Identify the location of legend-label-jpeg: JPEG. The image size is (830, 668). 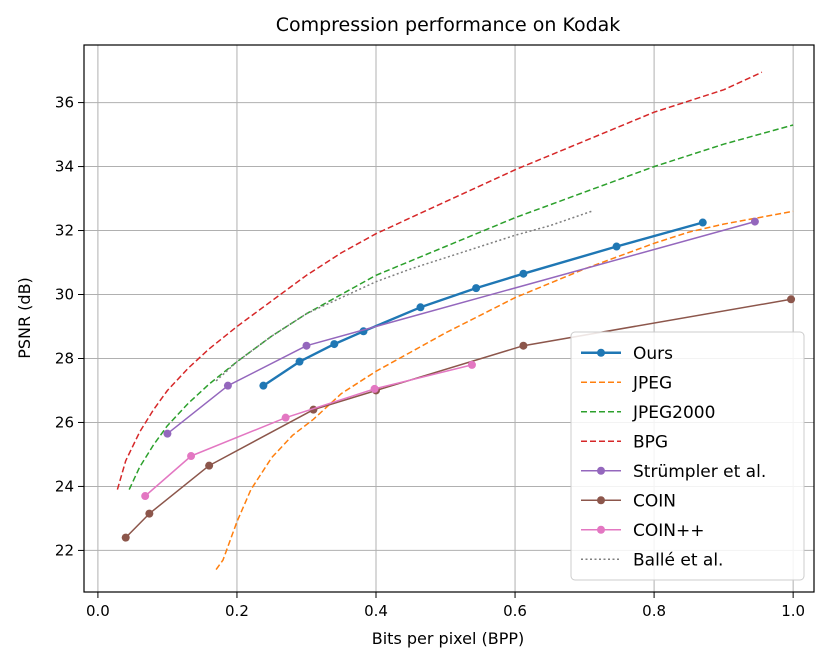
(652, 383).